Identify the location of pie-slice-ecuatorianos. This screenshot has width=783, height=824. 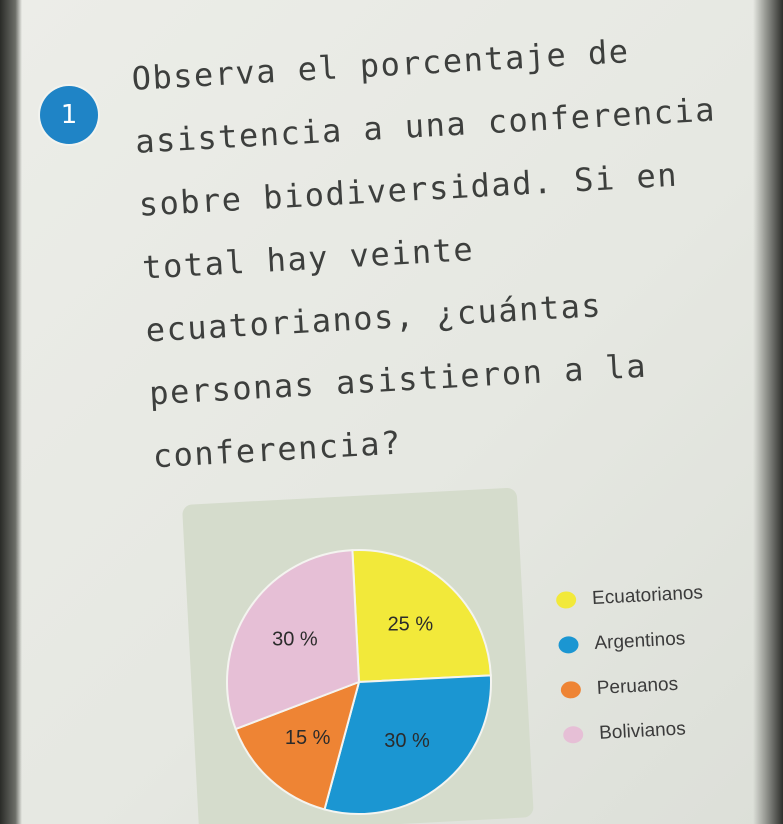
(421, 616).